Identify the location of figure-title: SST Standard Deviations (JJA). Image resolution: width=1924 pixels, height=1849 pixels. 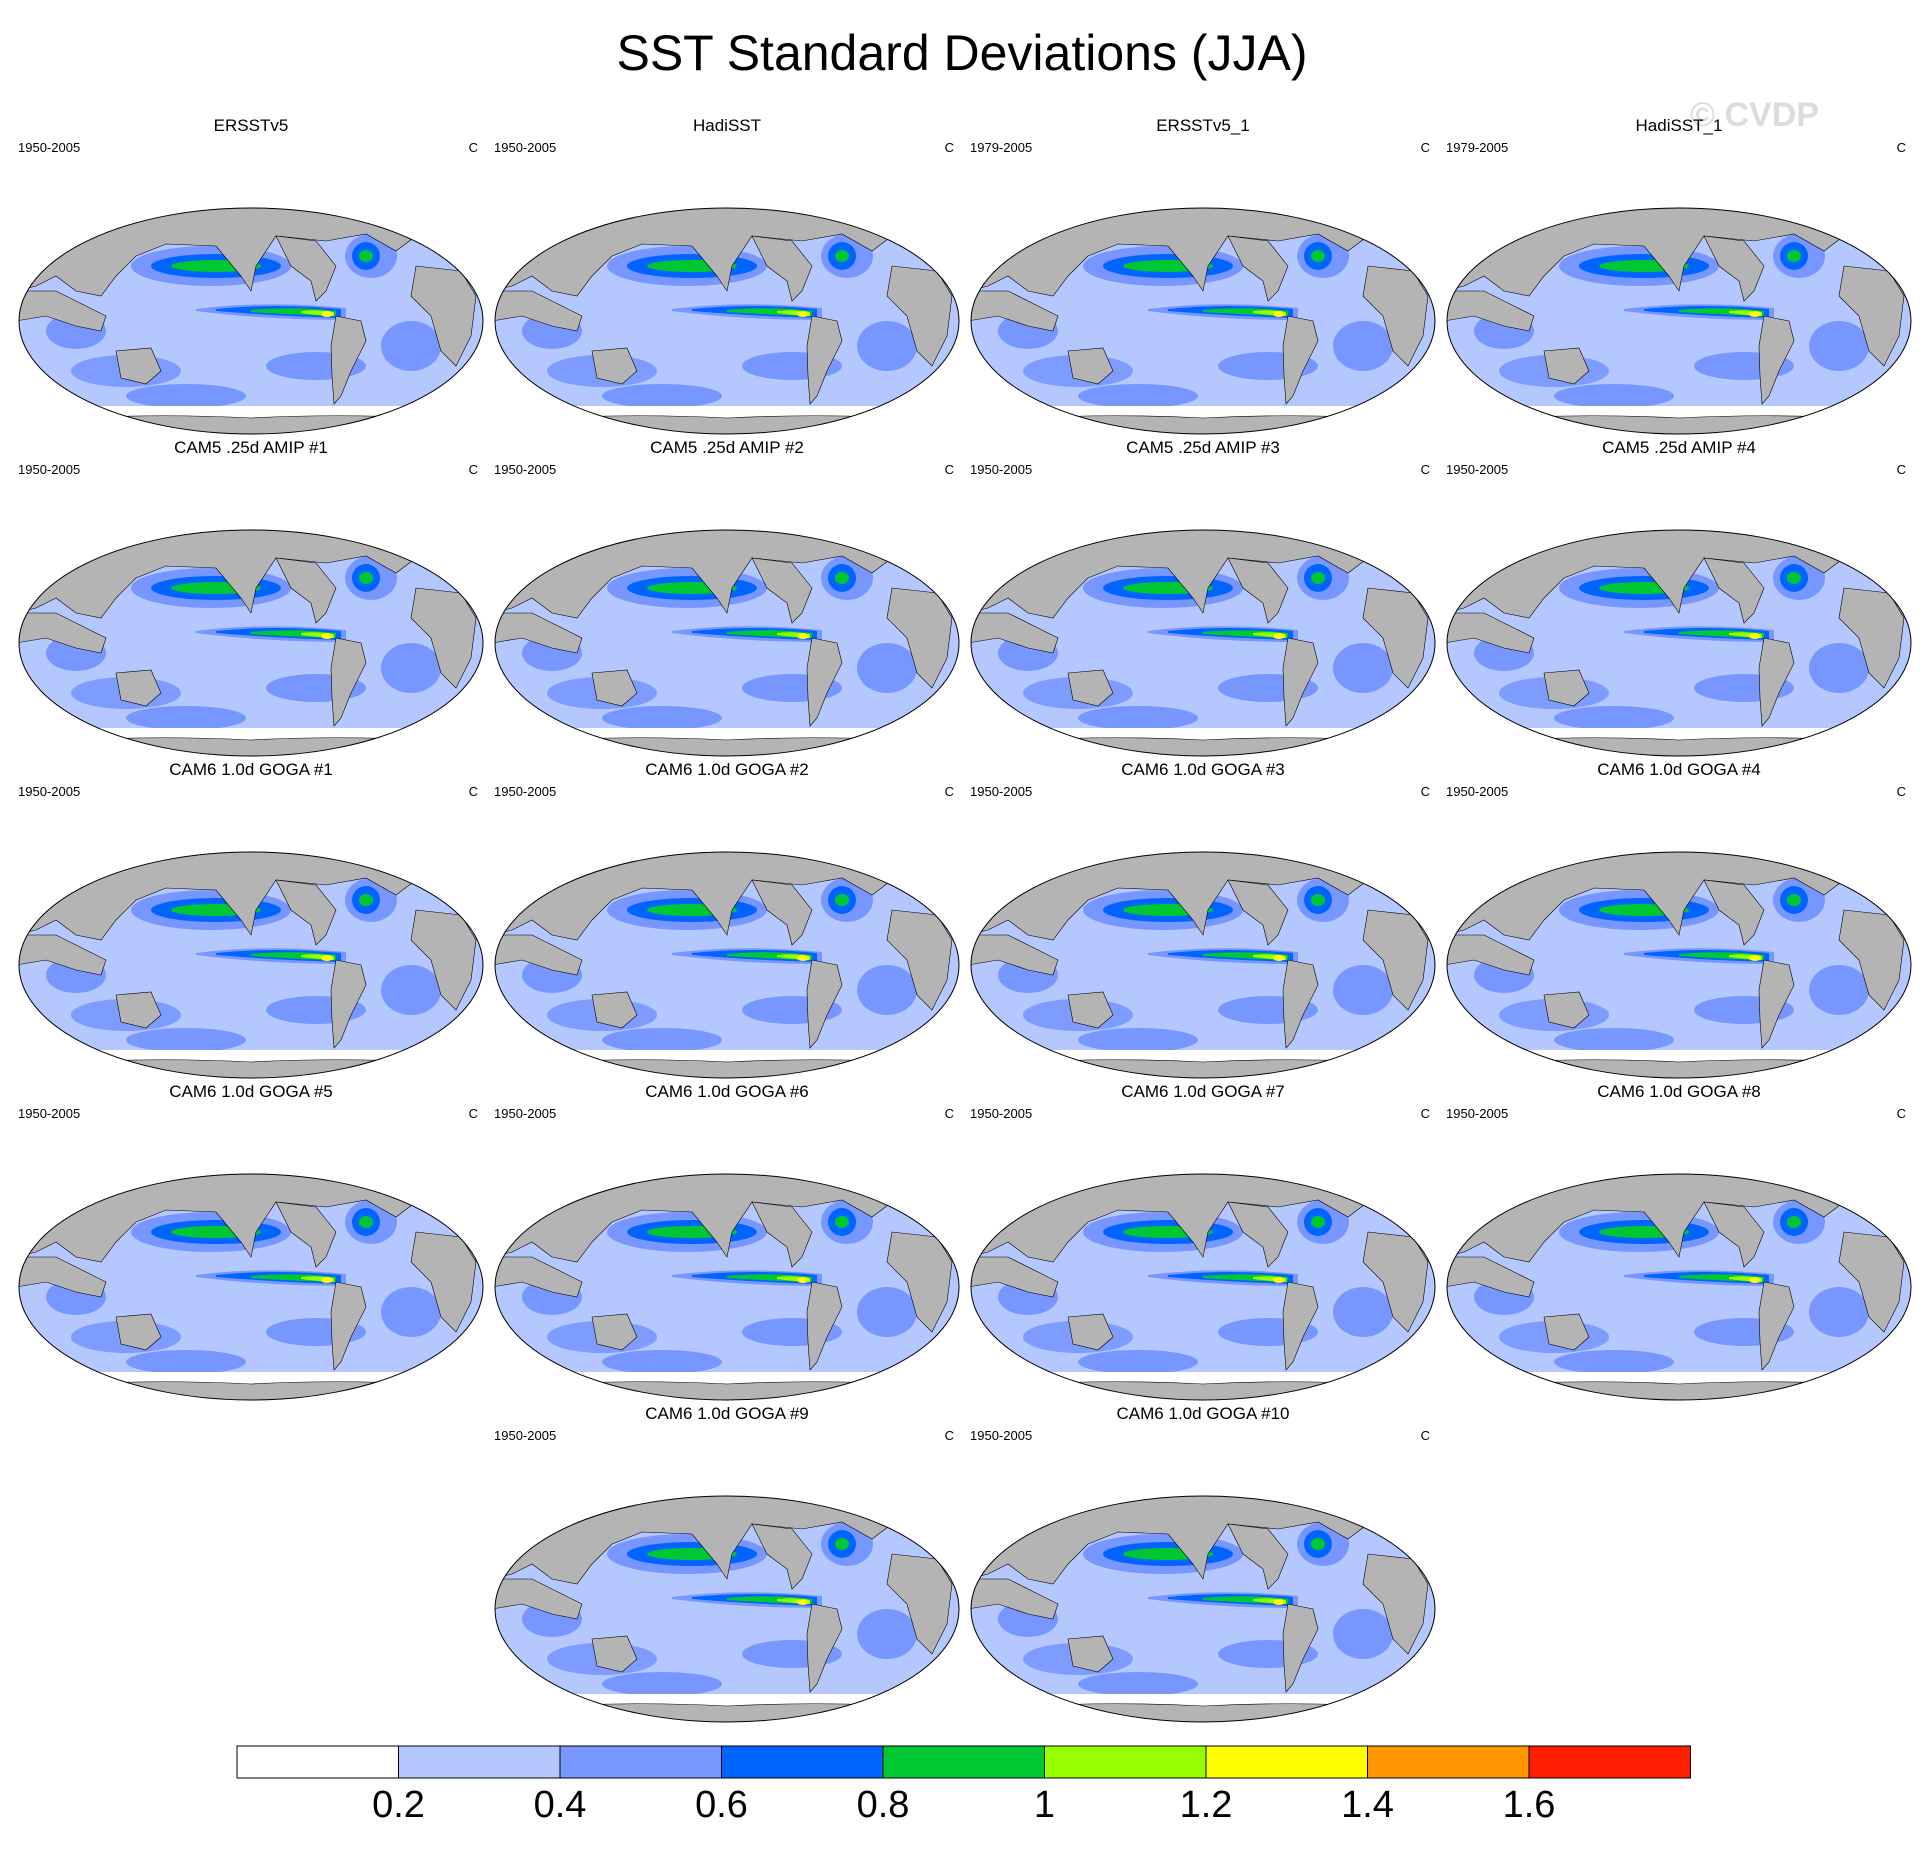
(962, 53).